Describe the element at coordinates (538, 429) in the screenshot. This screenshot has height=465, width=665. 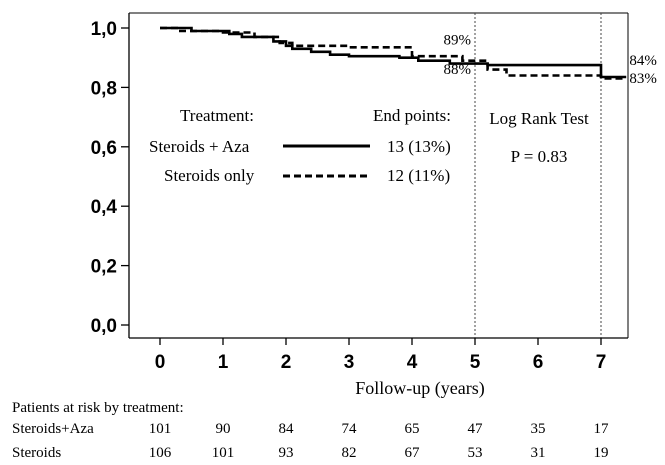
I see `risk-value: 35` at that location.